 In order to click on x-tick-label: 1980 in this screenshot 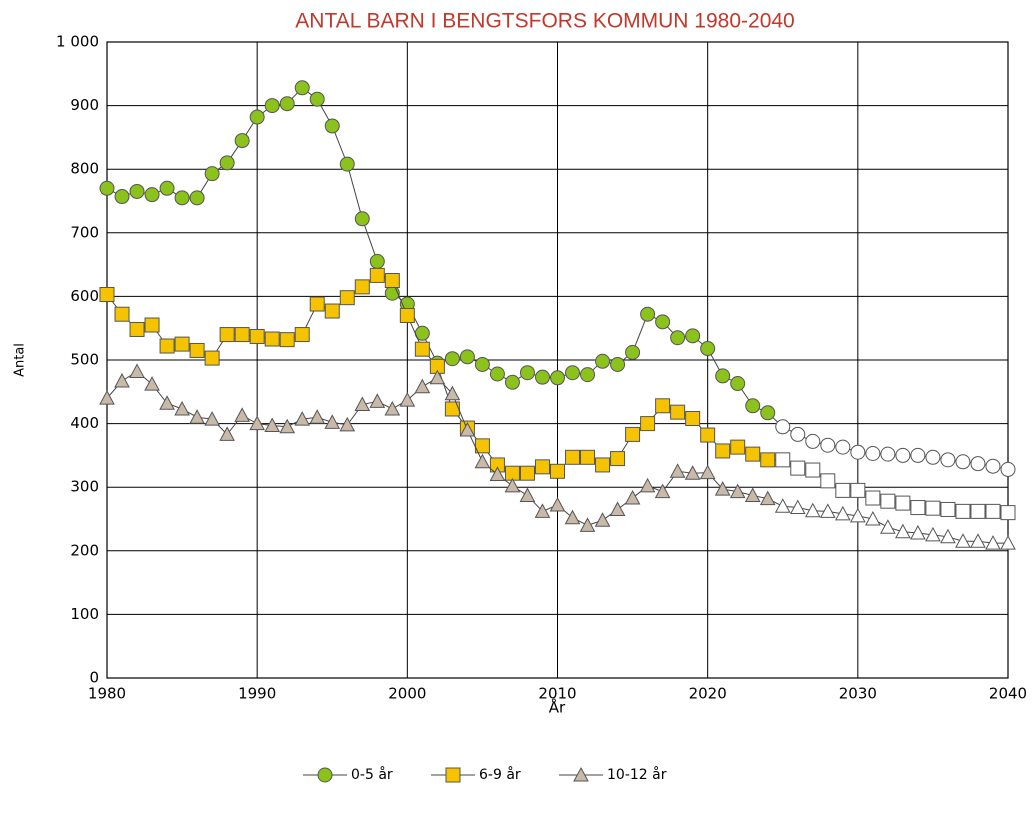, I will do `click(107, 694)`.